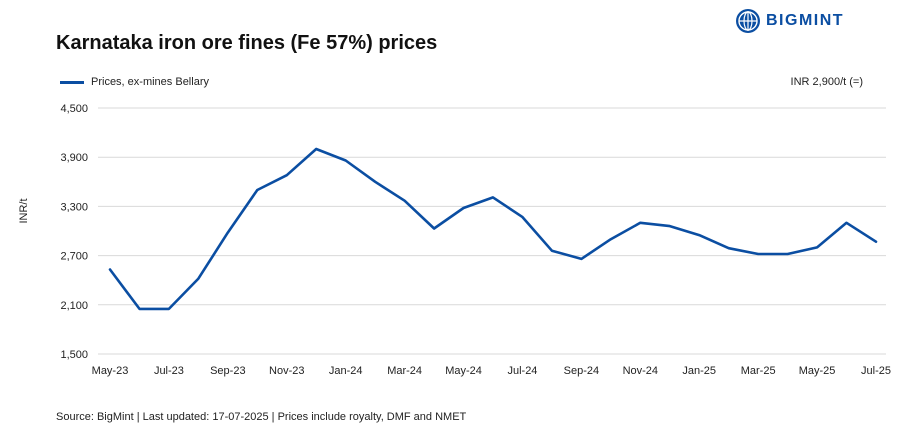 Image resolution: width=909 pixels, height=447 pixels. What do you see at coordinates (346, 371) in the screenshot?
I see `x-tick-label: Jan-24` at bounding box center [346, 371].